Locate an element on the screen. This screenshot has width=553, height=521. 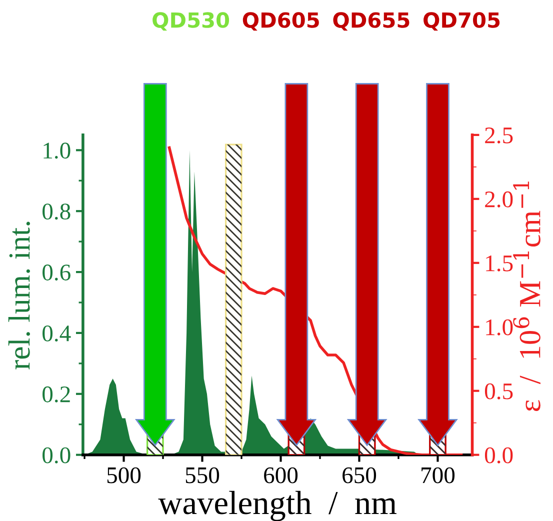
x-tick-label: 650 is located at coordinates (359, 475).